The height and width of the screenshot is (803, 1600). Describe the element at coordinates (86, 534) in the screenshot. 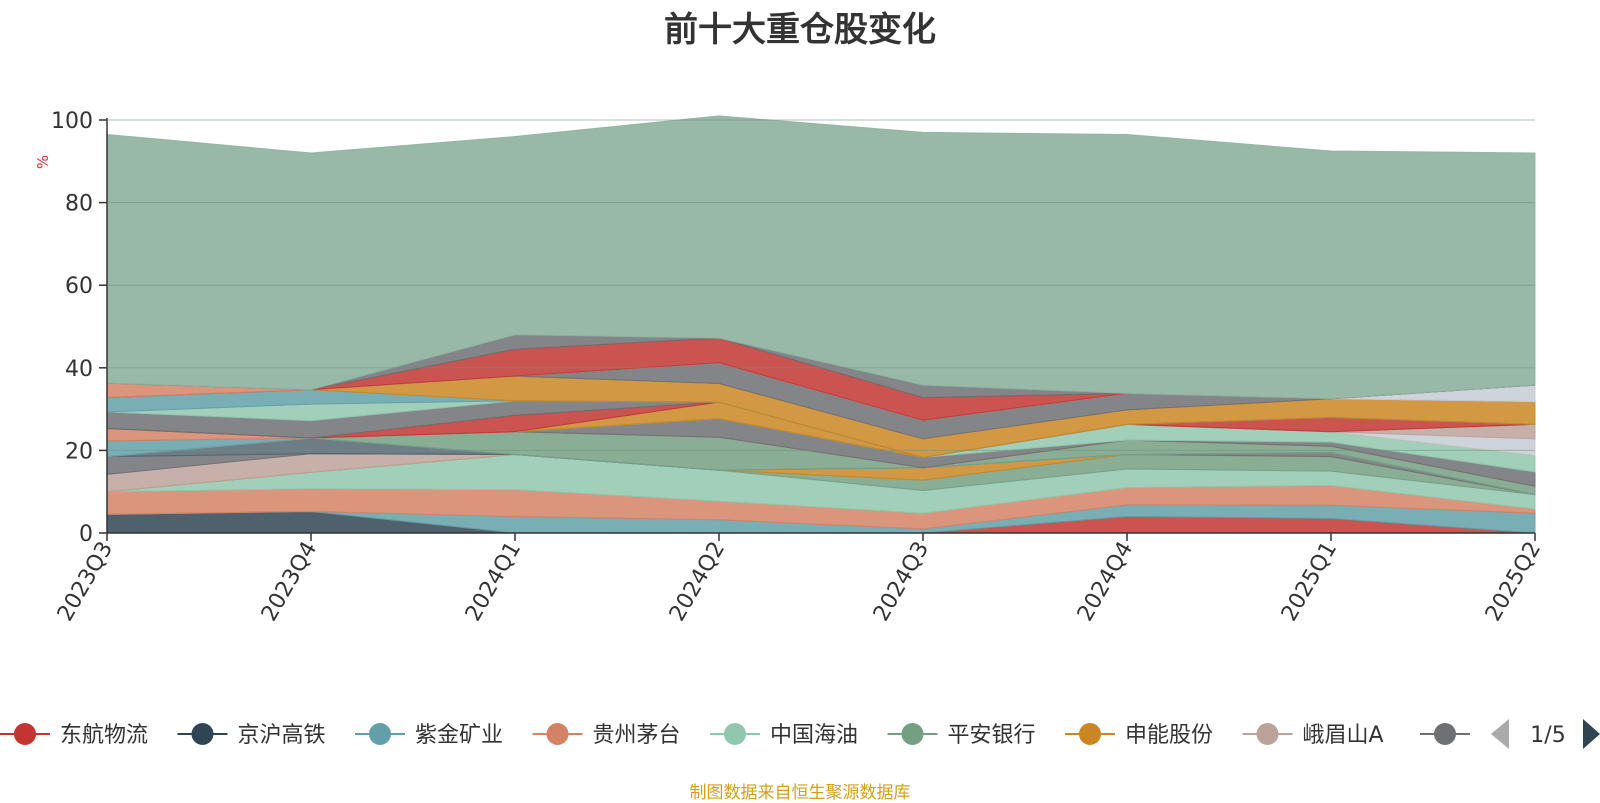

I see `y-tick-label-0: 0` at that location.